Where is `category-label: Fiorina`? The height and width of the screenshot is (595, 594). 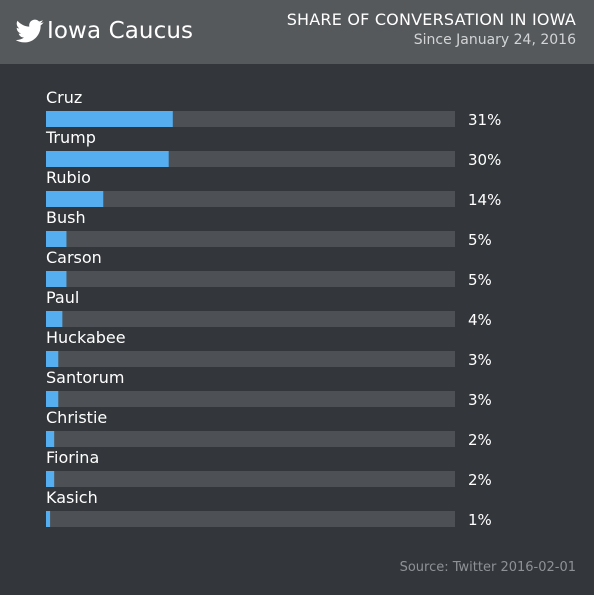
category-label: Fiorina is located at coordinates (72, 457).